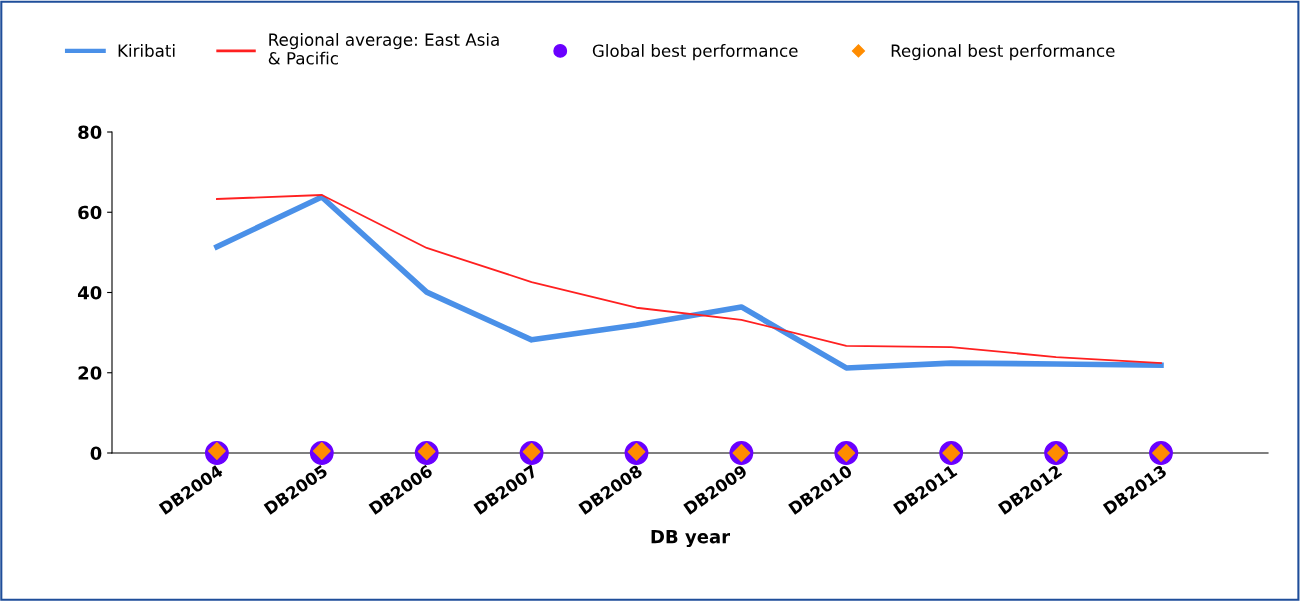 The width and height of the screenshot is (1301, 601). Describe the element at coordinates (383, 49) in the screenshot. I see `legend-label: Regional average: East Asia & Pacific` at that location.